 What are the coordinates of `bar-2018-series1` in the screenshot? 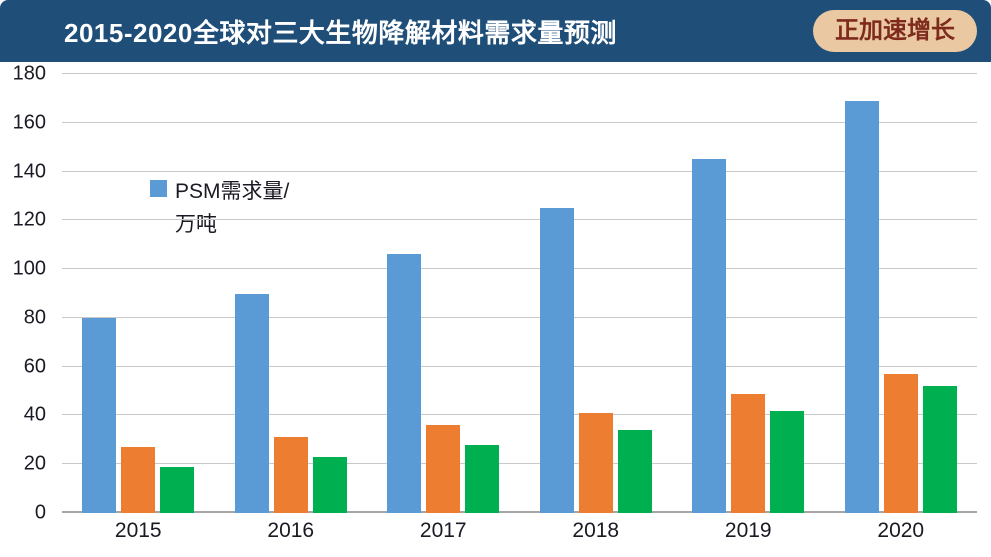 It's located at (556, 360).